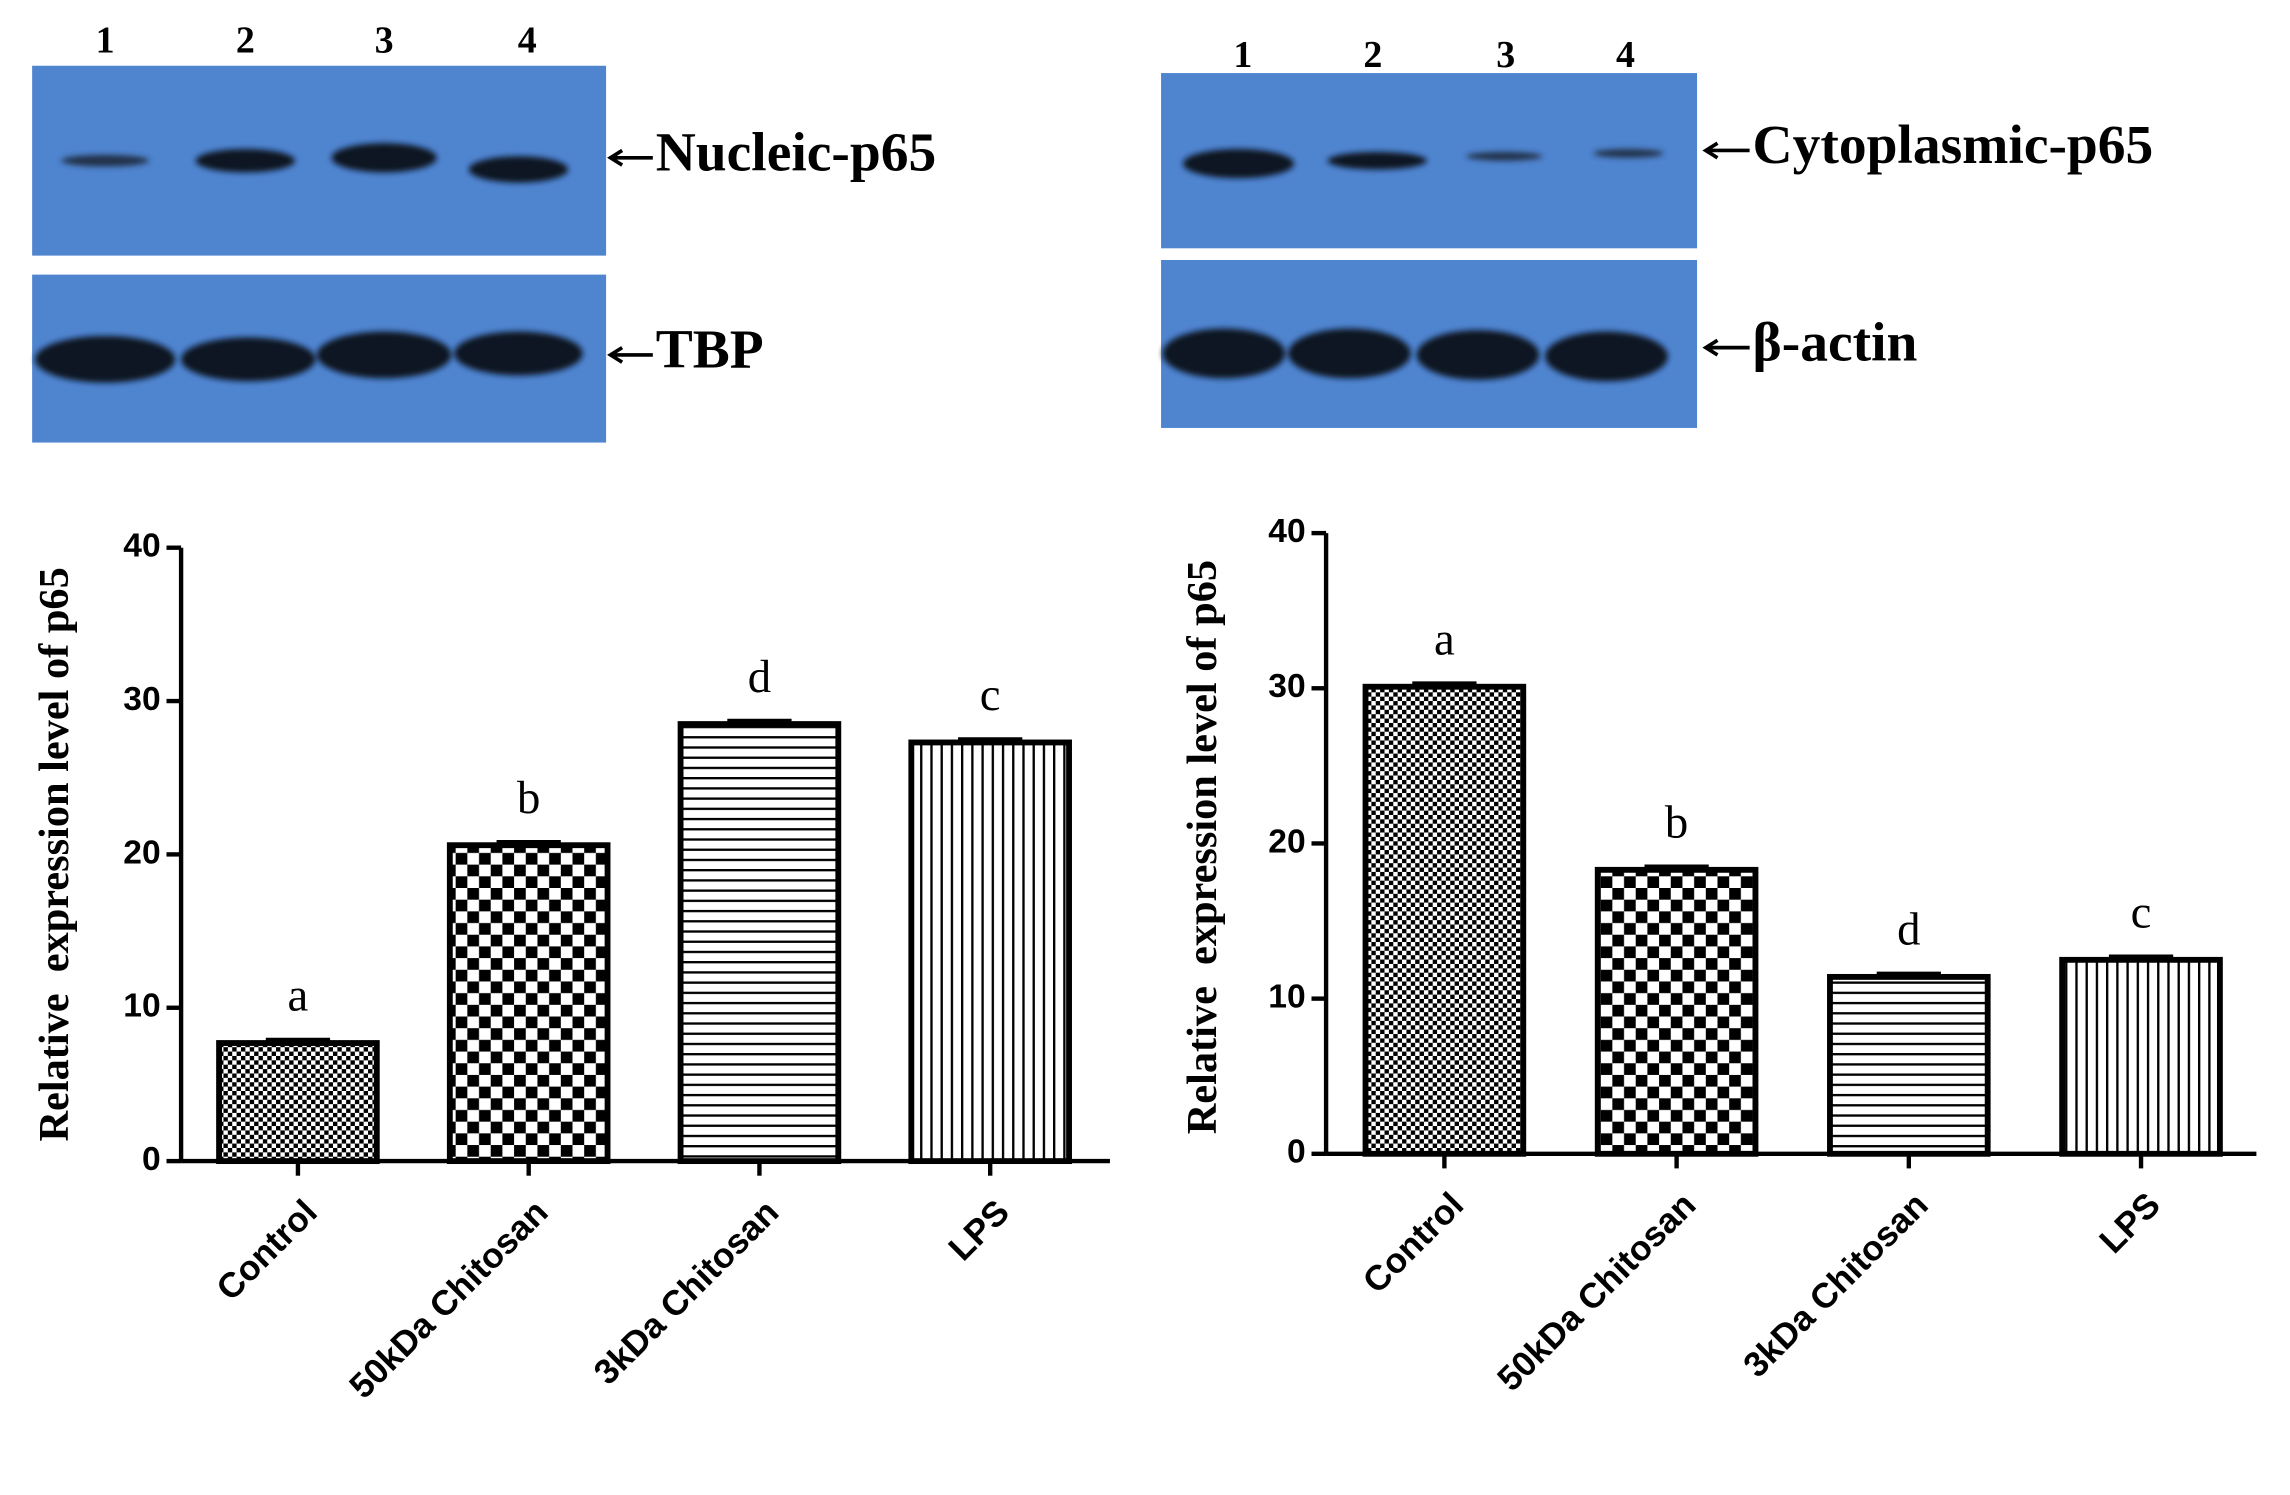 The height and width of the screenshot is (1495, 2290). What do you see at coordinates (1835, 342) in the screenshot?
I see `blot-label: β-actin` at bounding box center [1835, 342].